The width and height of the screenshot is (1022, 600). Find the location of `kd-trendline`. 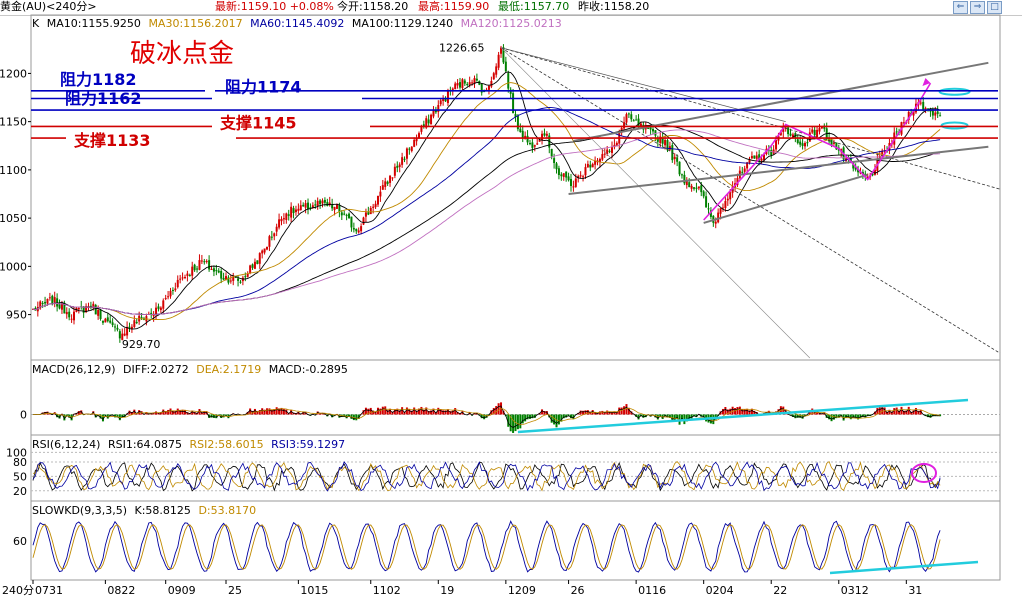

kd-trendline is located at coordinates (904, 567).